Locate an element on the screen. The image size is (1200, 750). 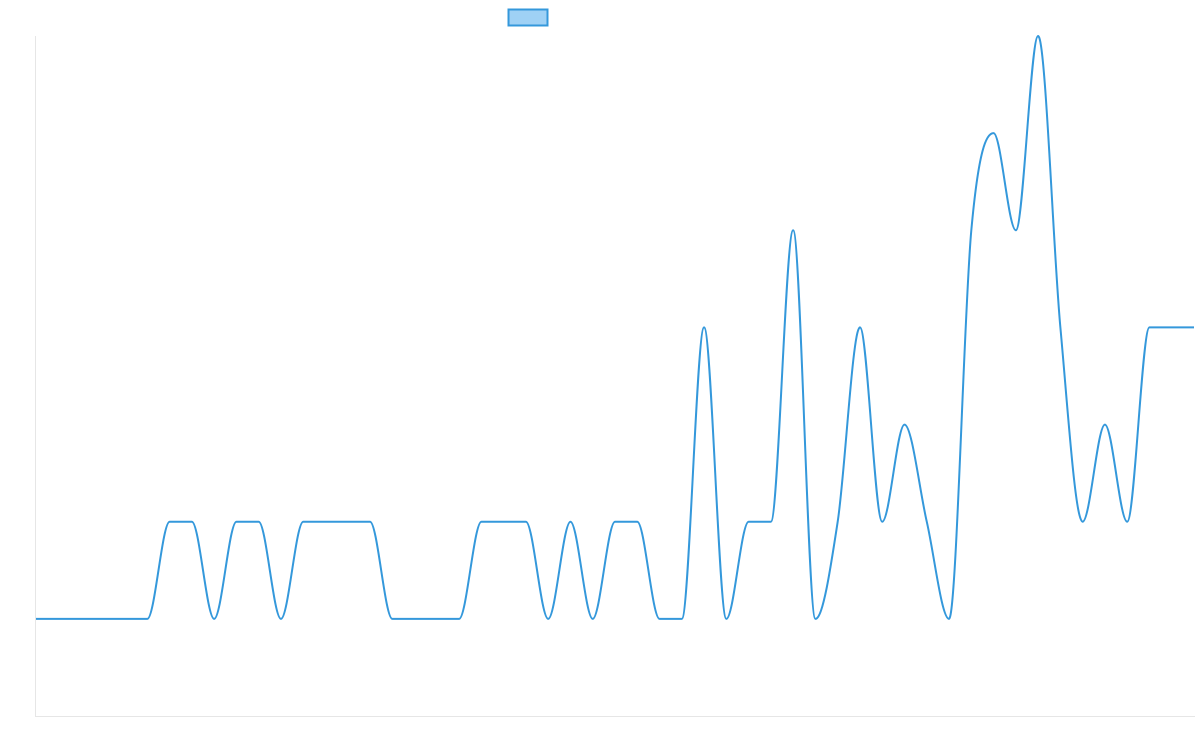
legend-swatch is located at coordinates (528, 17).